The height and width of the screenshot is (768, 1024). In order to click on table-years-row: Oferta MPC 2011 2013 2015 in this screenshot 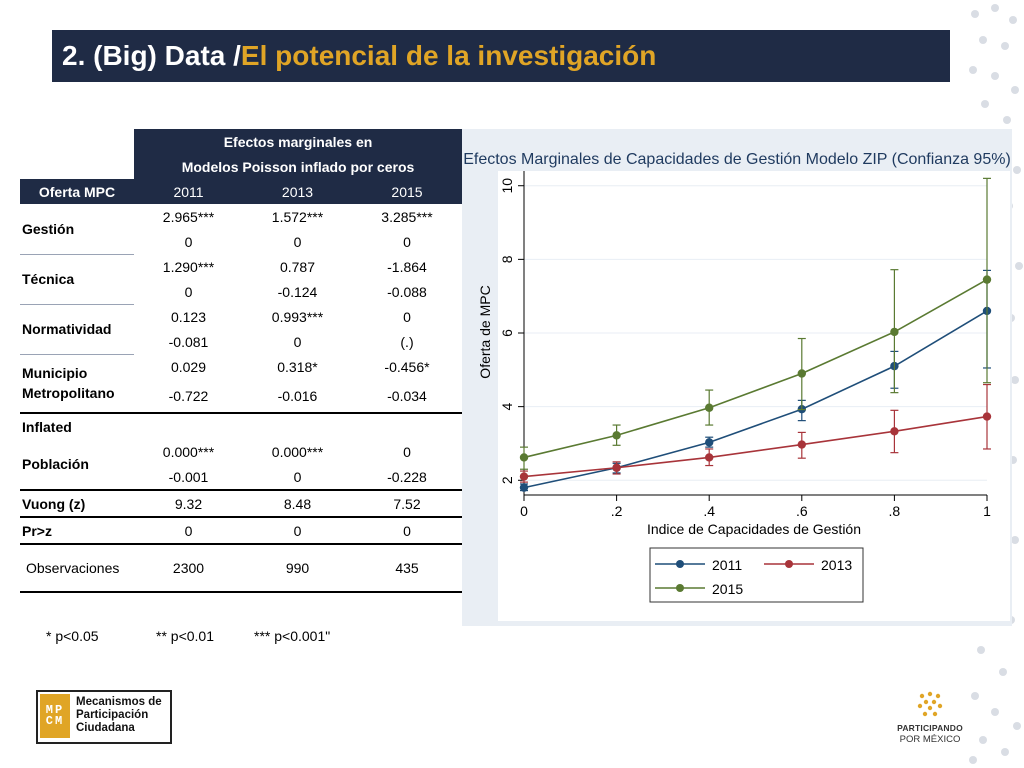, I will do `click(241, 191)`.